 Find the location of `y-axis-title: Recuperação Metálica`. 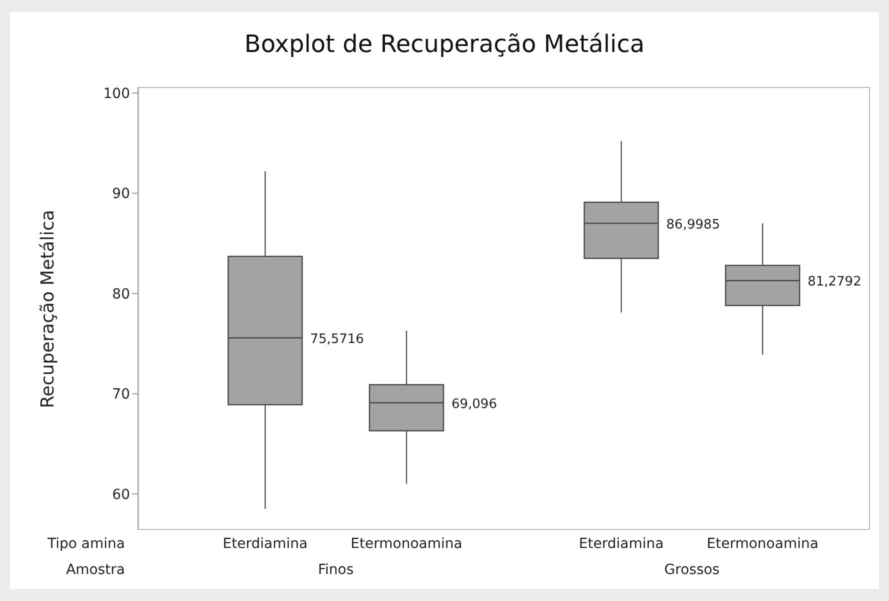

y-axis-title: Recuperação Metálica is located at coordinates (48, 308).